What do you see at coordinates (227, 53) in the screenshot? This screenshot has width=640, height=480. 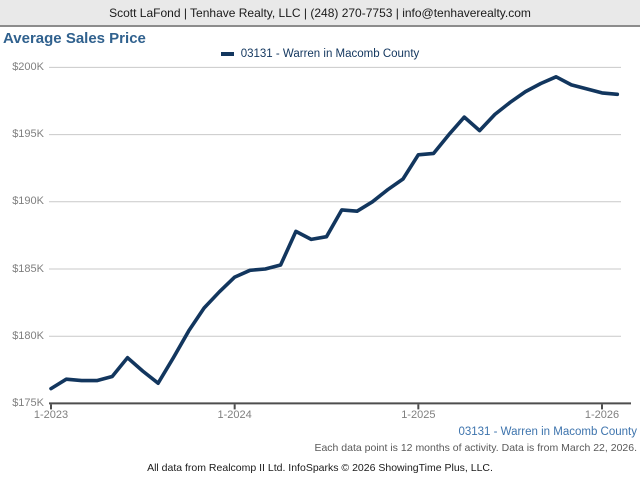 I see `legend-line-swatch` at bounding box center [227, 53].